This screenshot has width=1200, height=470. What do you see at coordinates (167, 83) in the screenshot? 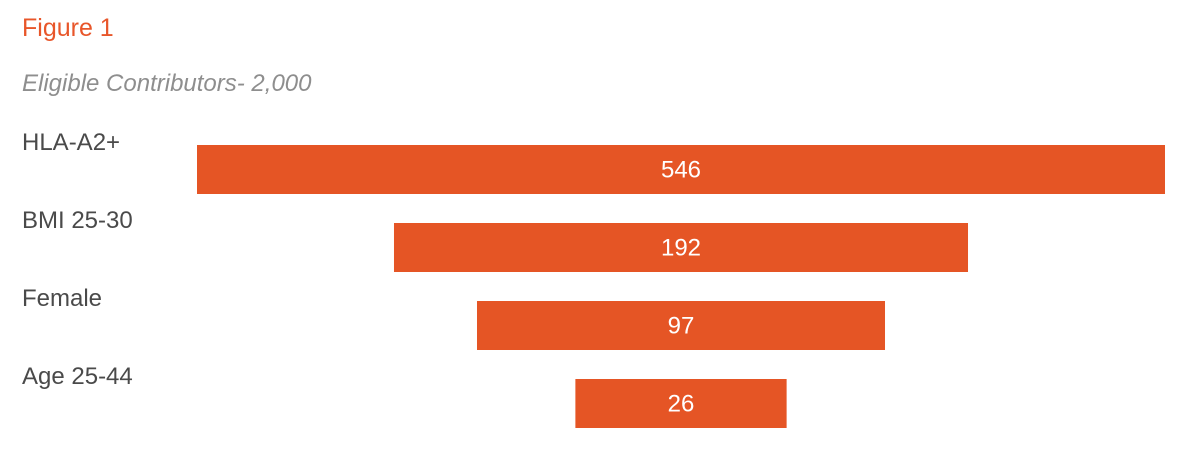
I see `figure-subtitle: Eligible Contributors- 2,000` at bounding box center [167, 83].